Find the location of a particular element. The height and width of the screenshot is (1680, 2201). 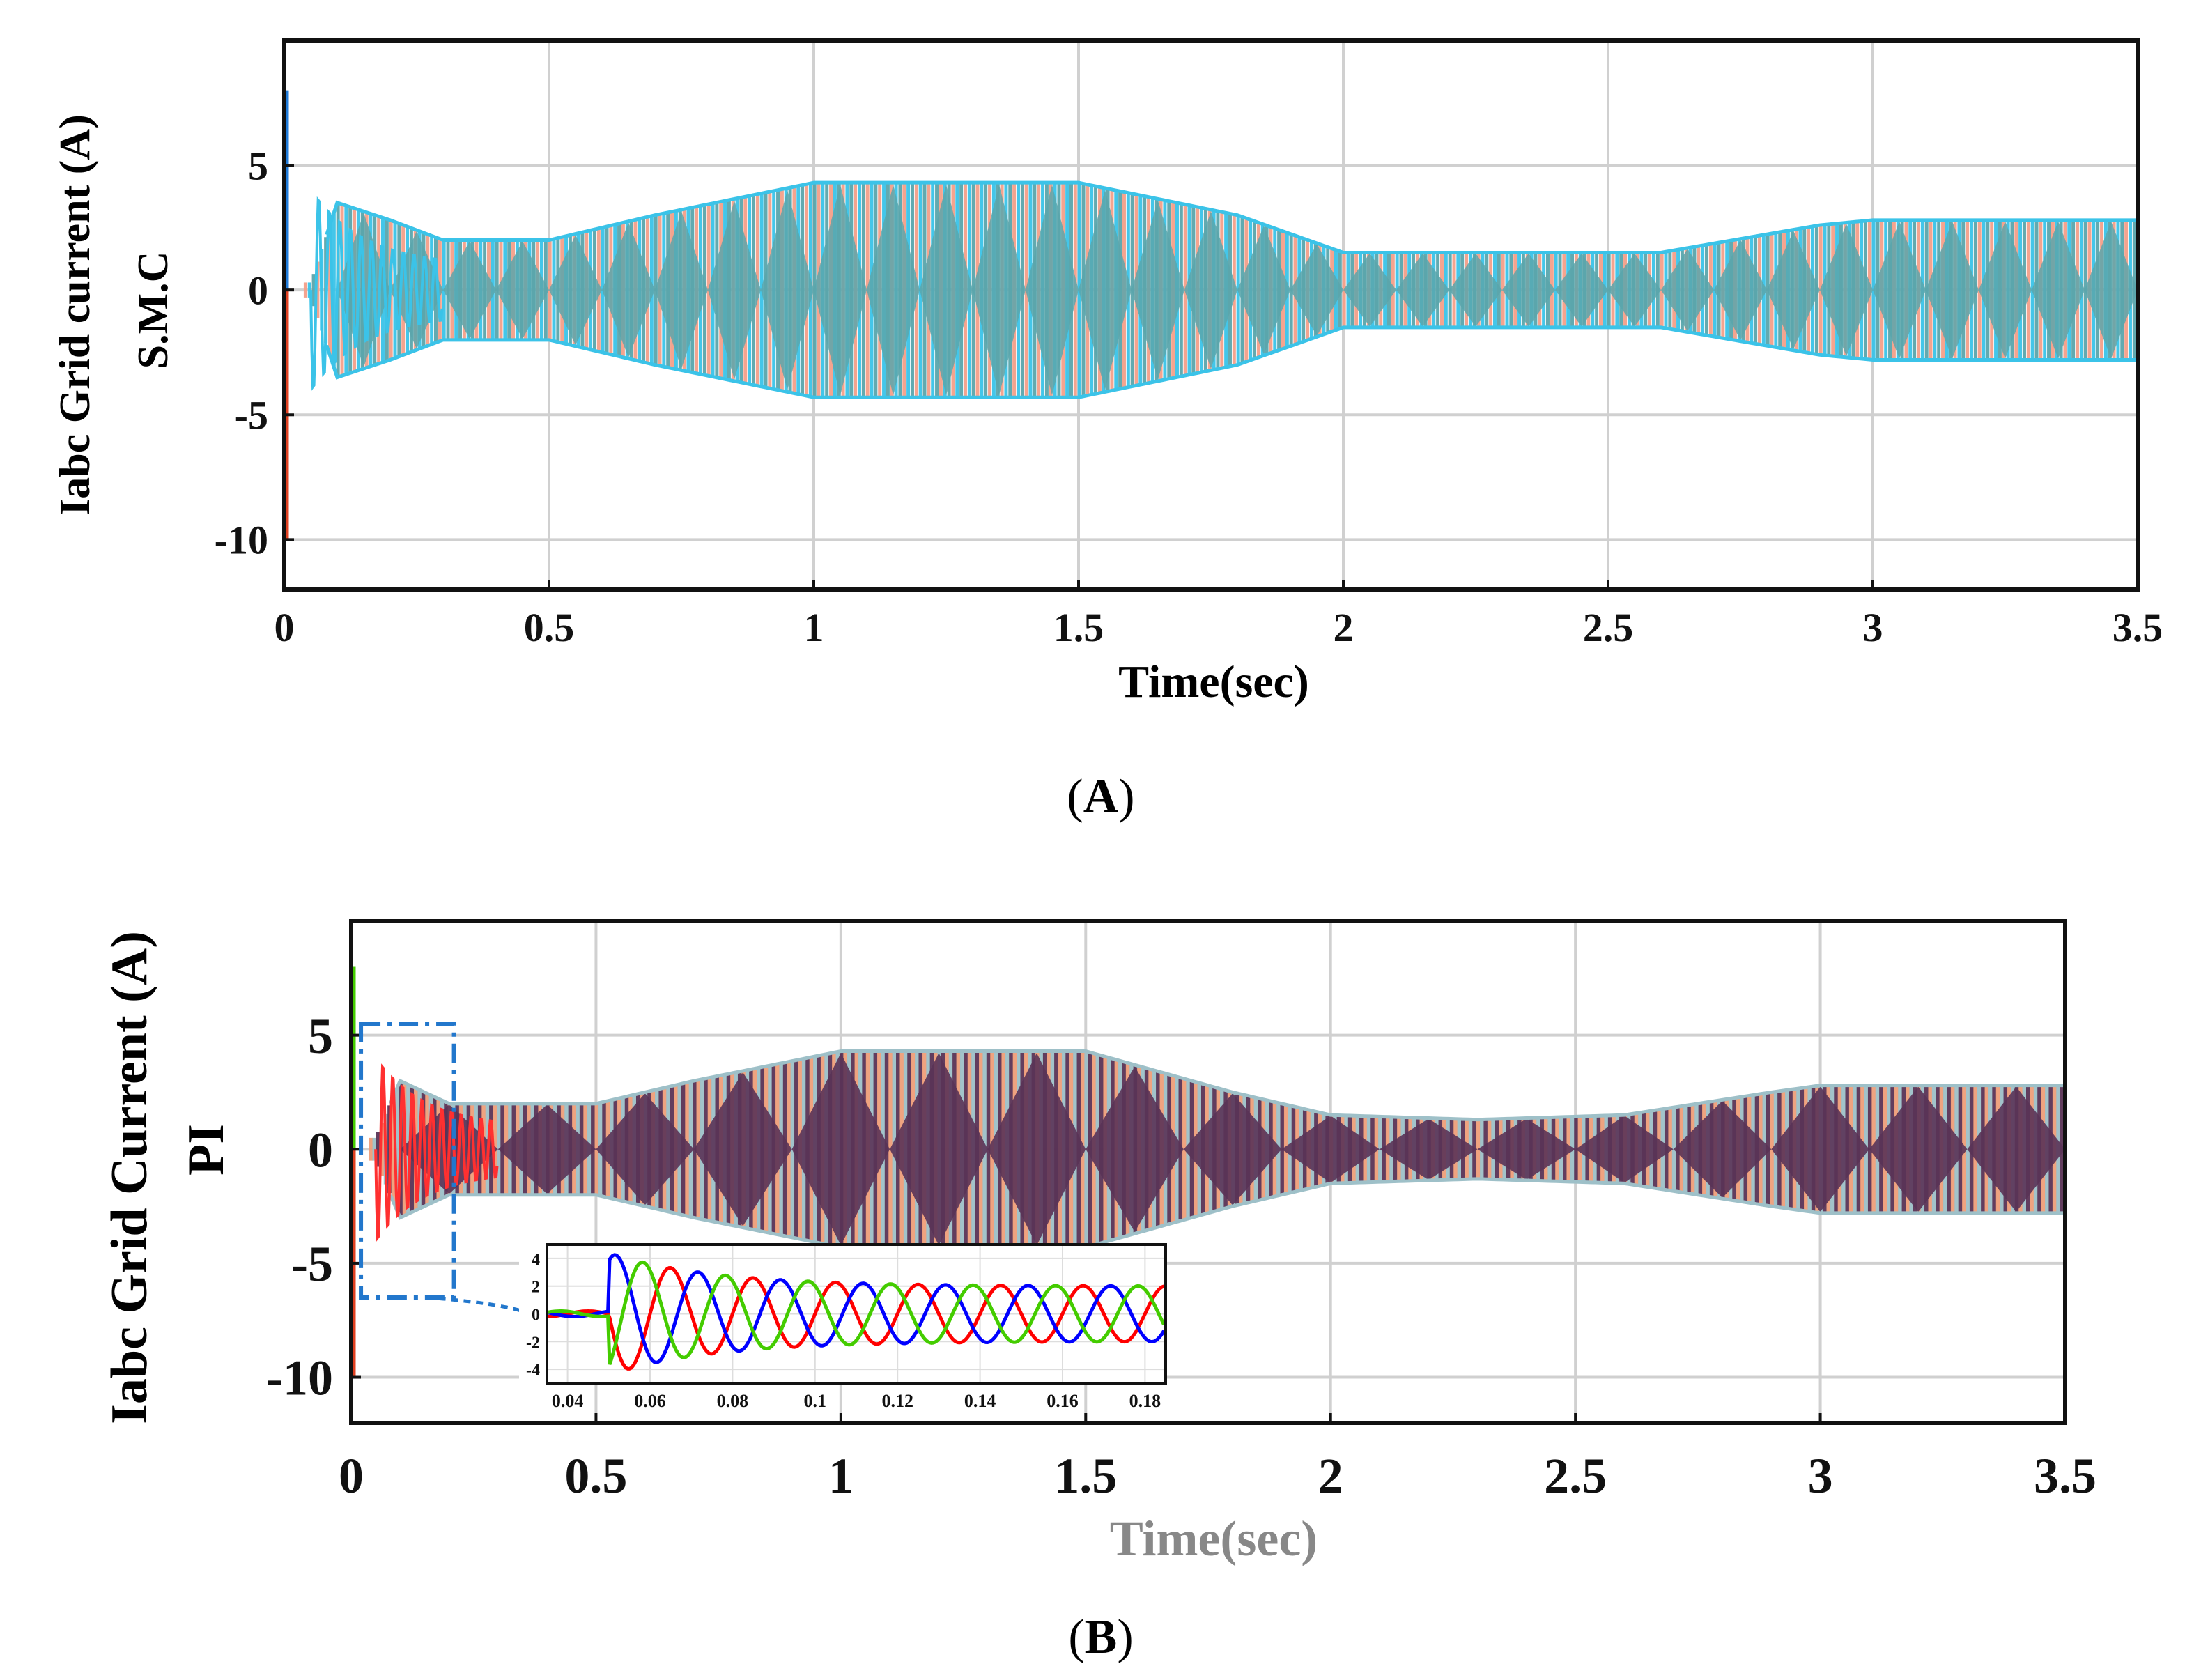

inset-y-tick-label: 4 is located at coordinates (536, 1260).